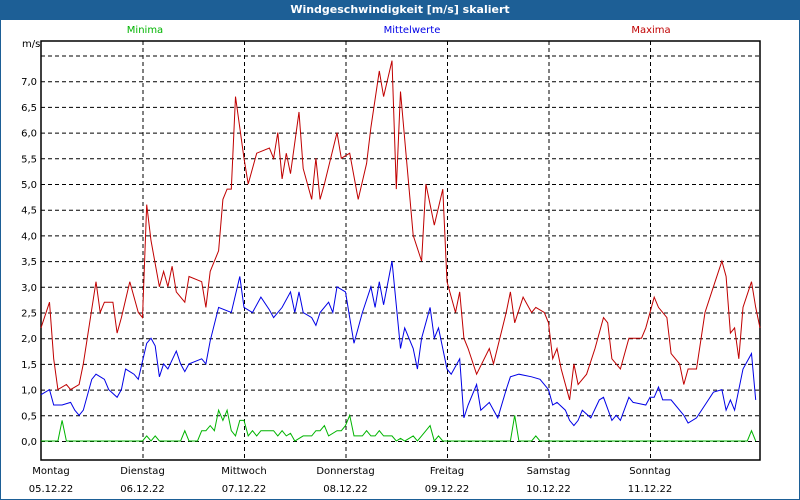 The height and width of the screenshot is (500, 800). I want to click on x-tick-date: 10.12.22, so click(548, 489).